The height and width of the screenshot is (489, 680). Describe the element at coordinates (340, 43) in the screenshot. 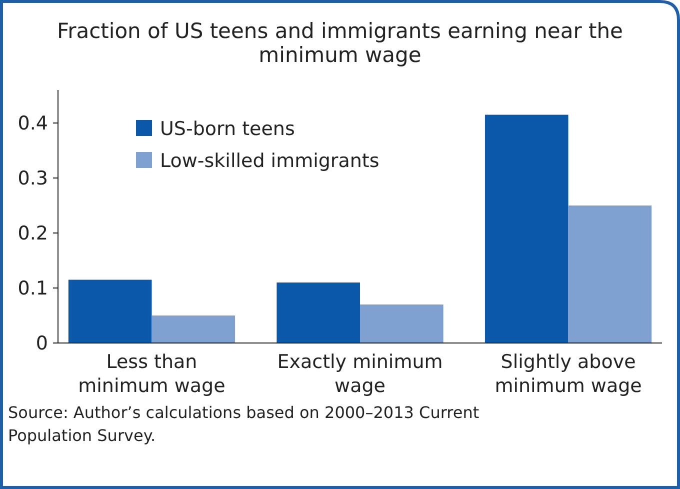

I see `chart-title: Fraction of US teens and immigrants earning near the minimum wage` at that location.